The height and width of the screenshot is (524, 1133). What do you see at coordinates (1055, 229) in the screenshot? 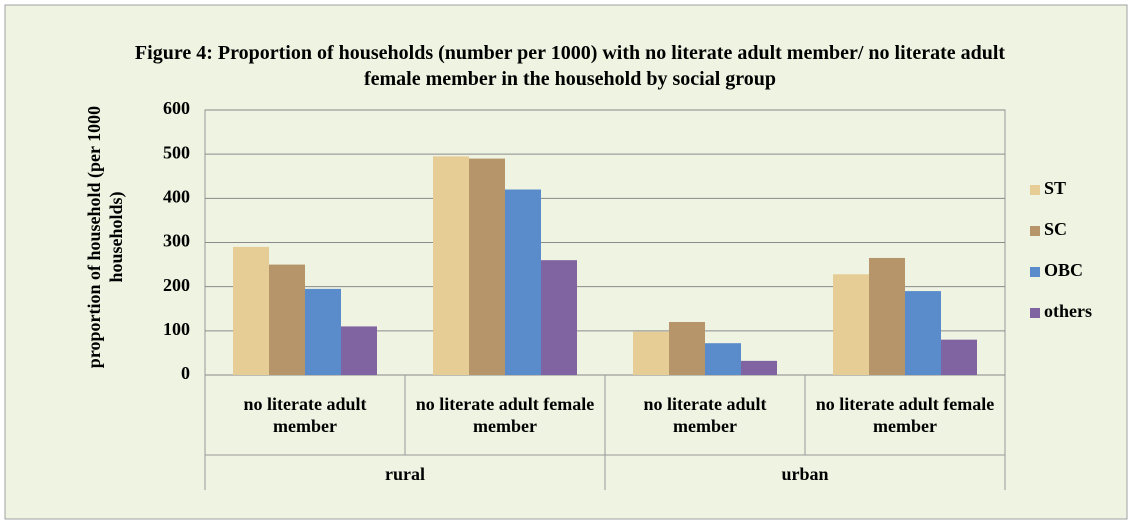
I see `legend-label: SC` at bounding box center [1055, 229].